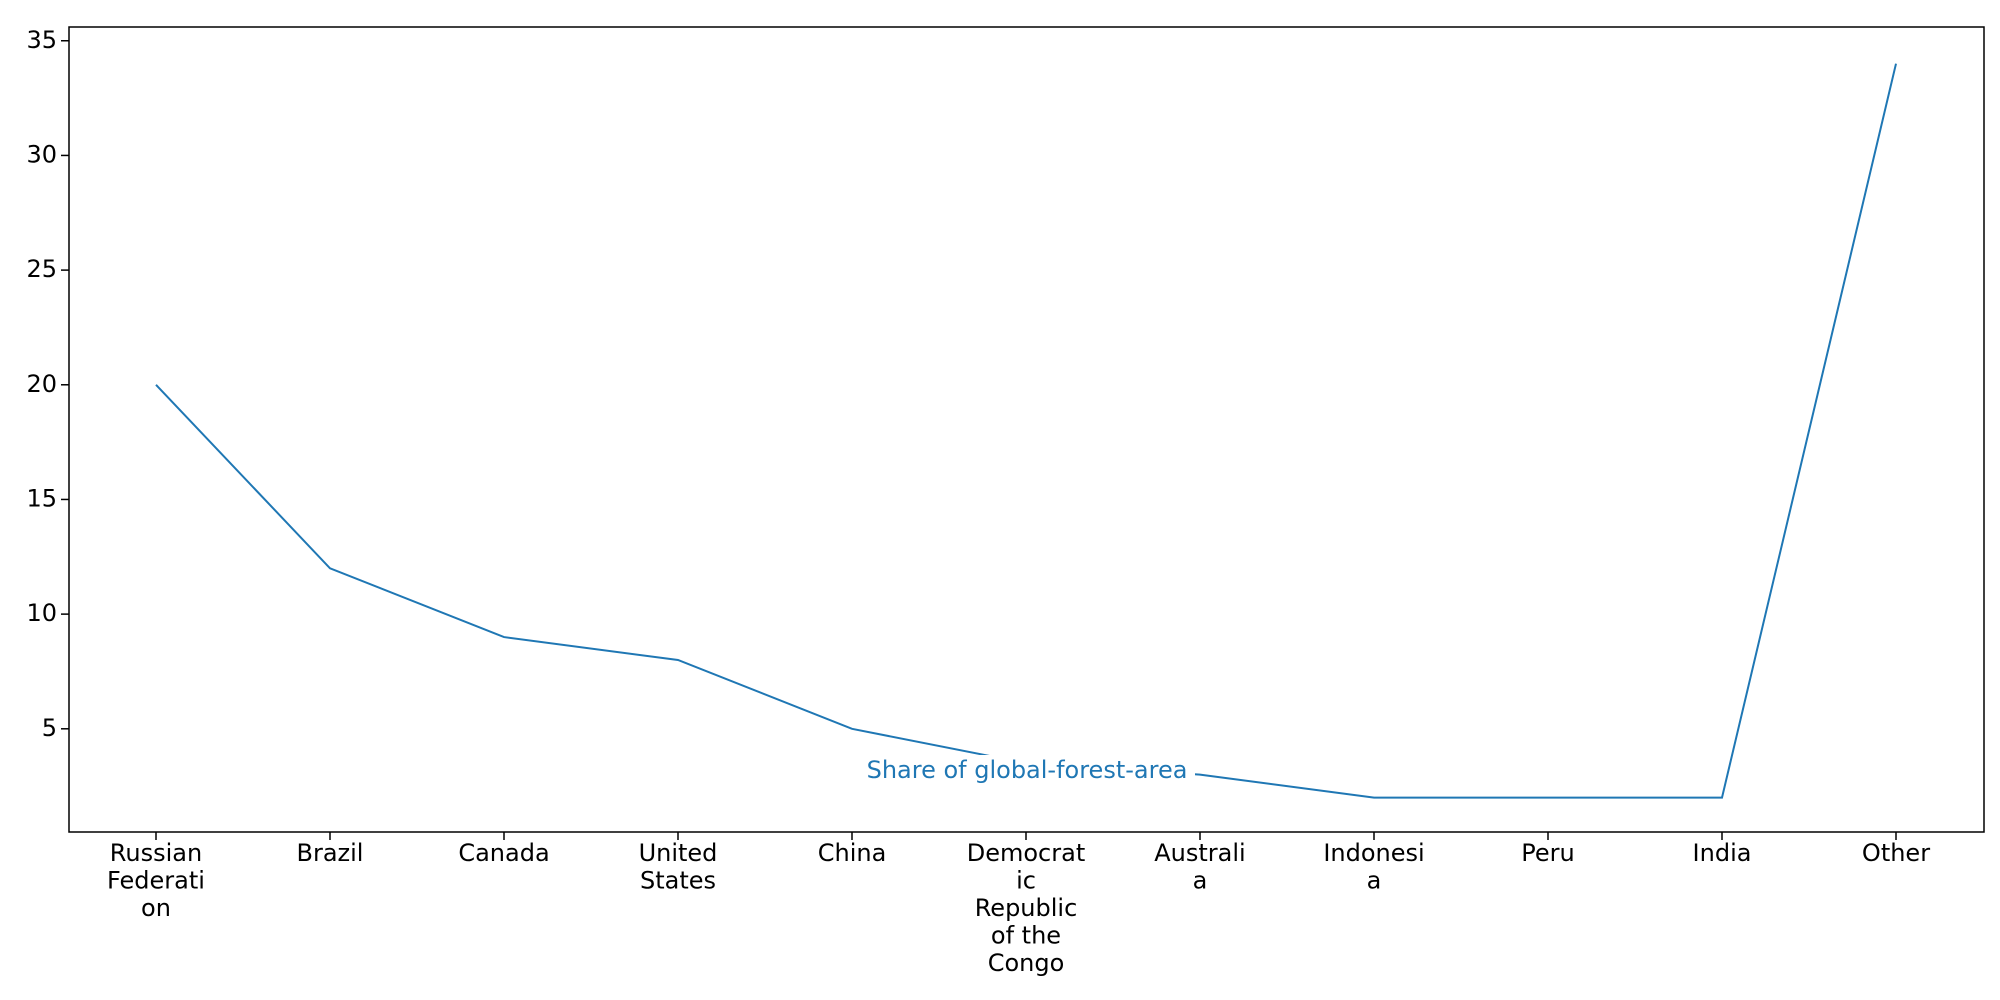 The height and width of the screenshot is (1000, 2000). I want to click on x-tick-label-line: Other, so click(1896, 853).